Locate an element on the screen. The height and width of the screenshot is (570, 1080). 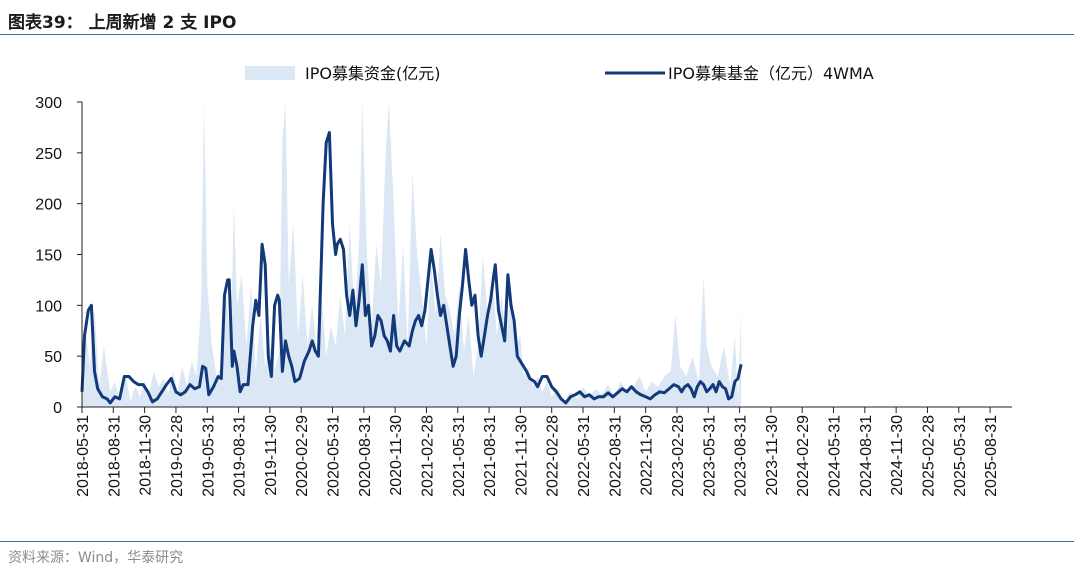
y-tick-label: 50 is located at coordinates (53, 357).